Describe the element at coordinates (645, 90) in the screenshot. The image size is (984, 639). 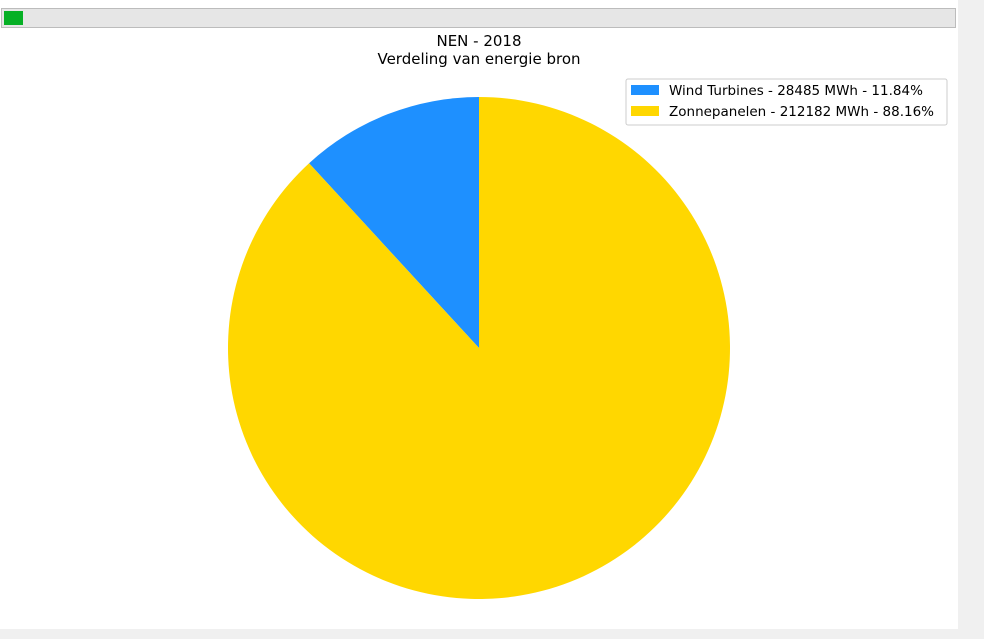
I see `legend-swatch-wind` at that location.